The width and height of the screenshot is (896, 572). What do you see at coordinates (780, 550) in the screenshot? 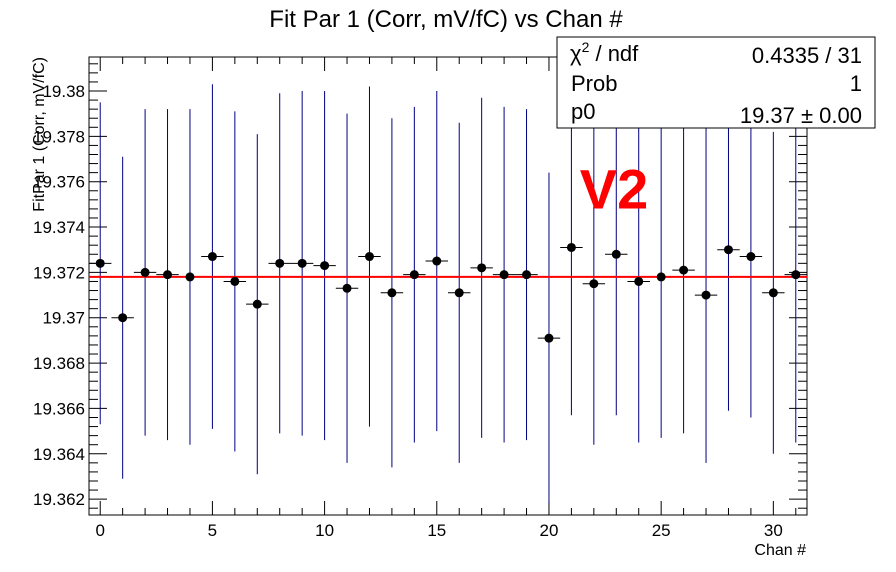
I see `x-axis-title: Chan #` at bounding box center [780, 550].